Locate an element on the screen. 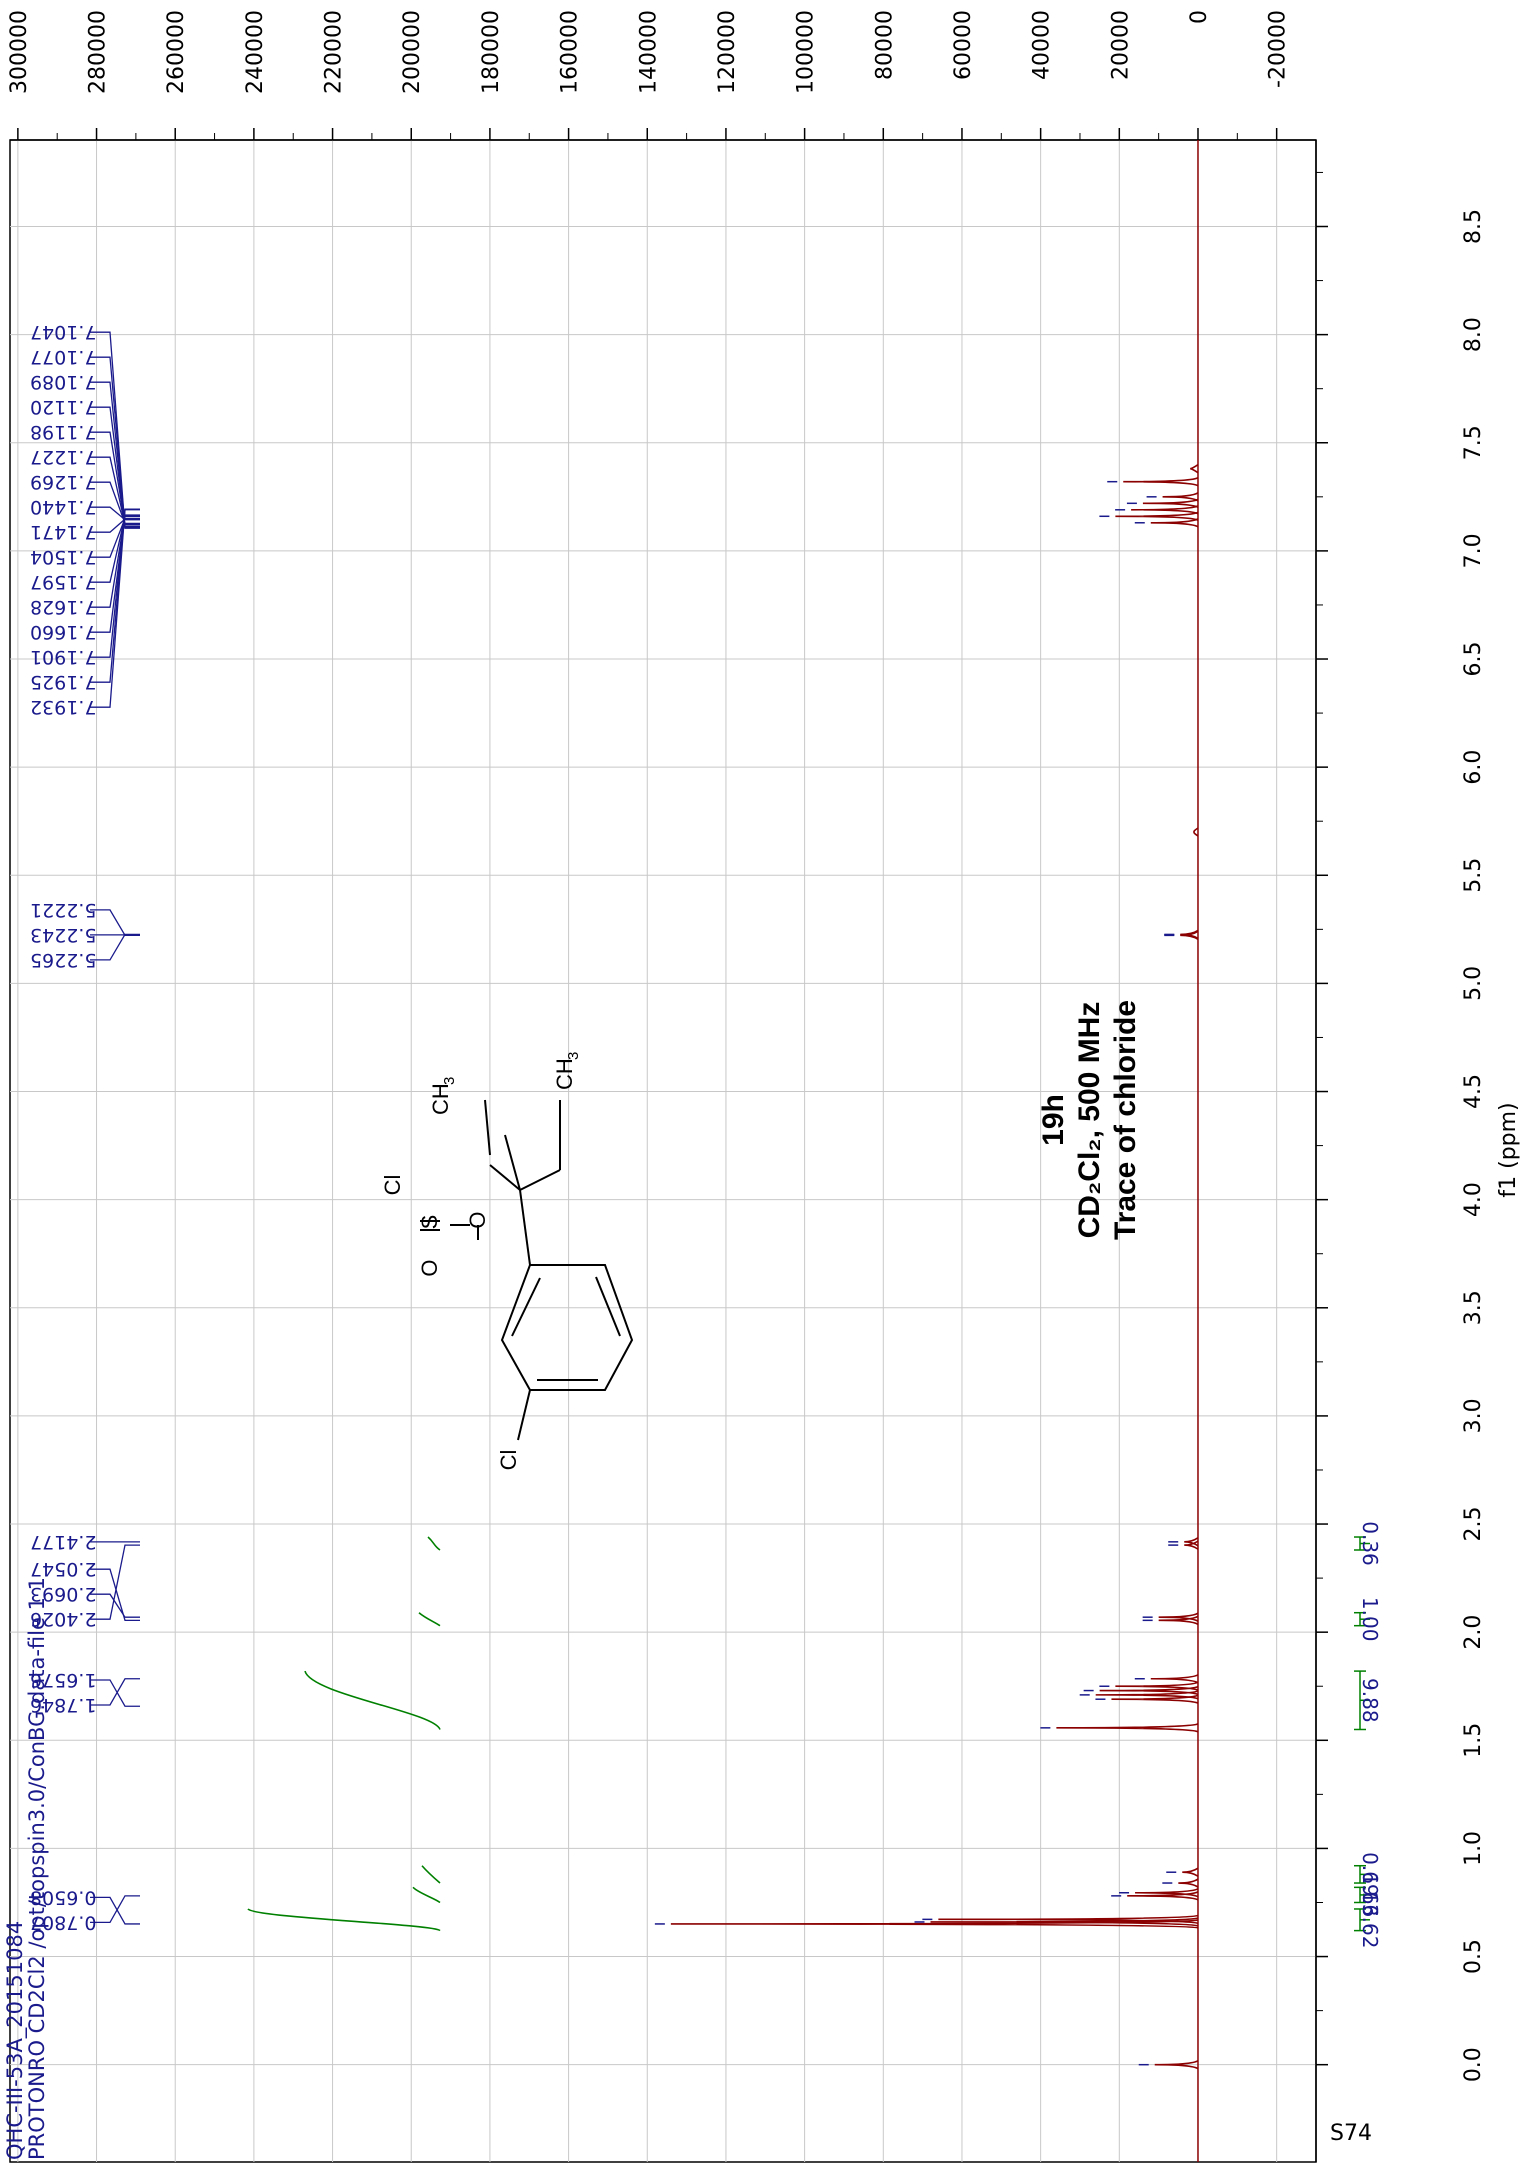 The height and width of the screenshot is (2168, 1526). peak-label: 7.1932 is located at coordinates (63, 707).